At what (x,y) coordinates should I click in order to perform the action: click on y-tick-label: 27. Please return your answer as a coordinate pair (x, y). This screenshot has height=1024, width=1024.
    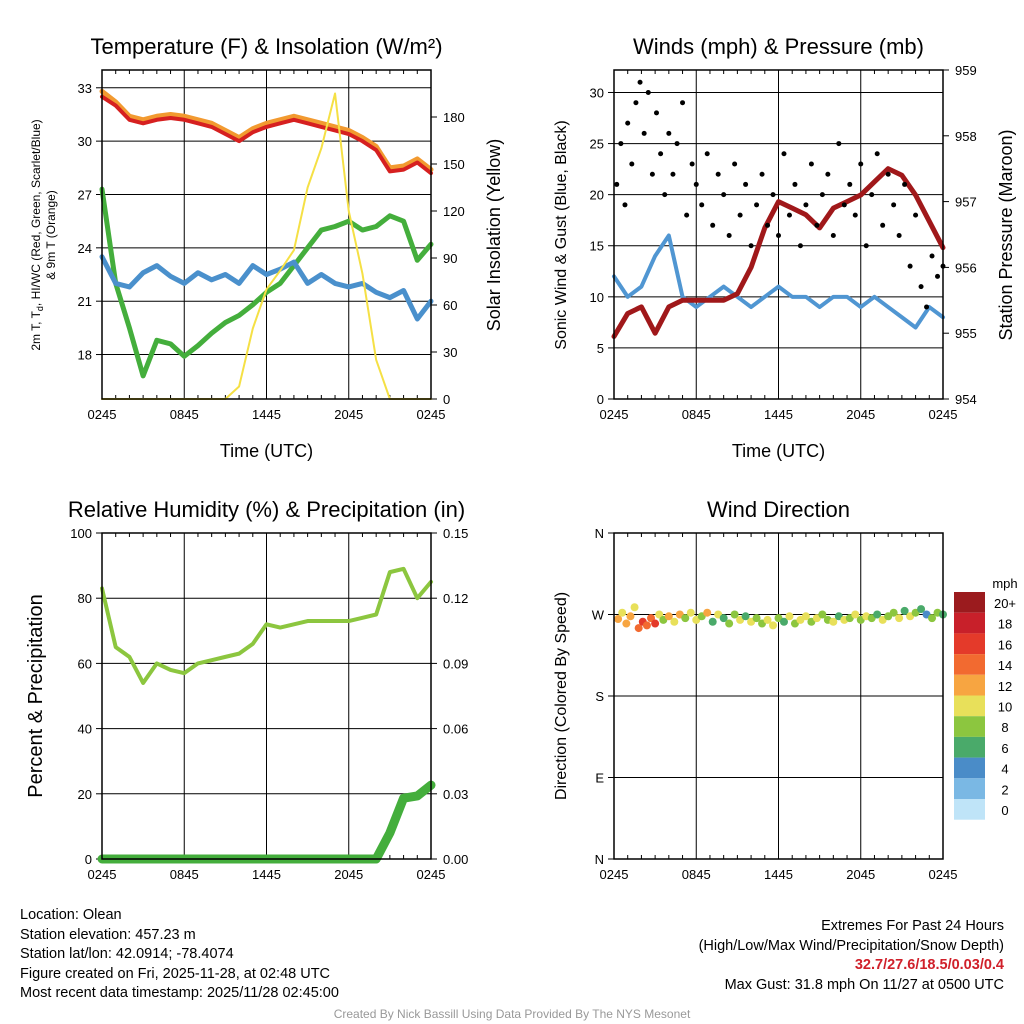
    Looking at the image, I should click on (85, 194).